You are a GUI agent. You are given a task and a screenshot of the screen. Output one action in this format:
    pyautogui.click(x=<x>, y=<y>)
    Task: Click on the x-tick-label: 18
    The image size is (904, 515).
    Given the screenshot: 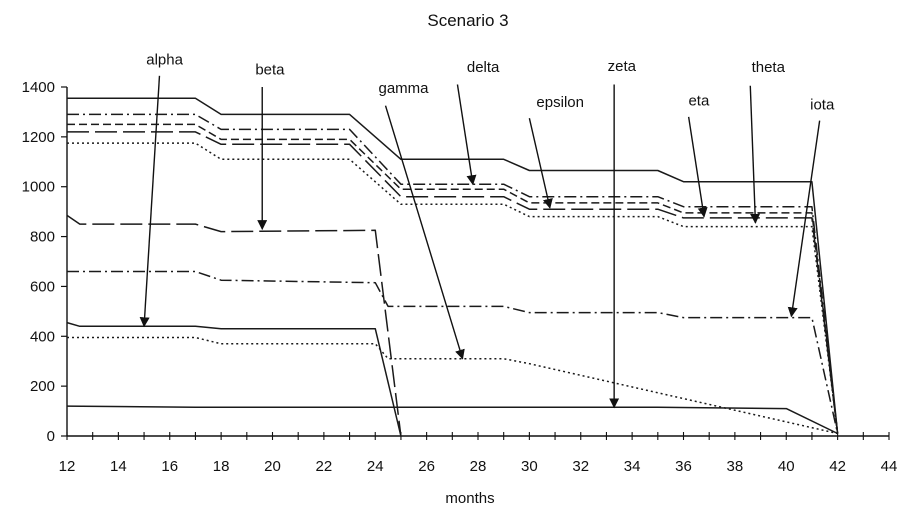 What is the action you would take?
    pyautogui.click(x=221, y=466)
    